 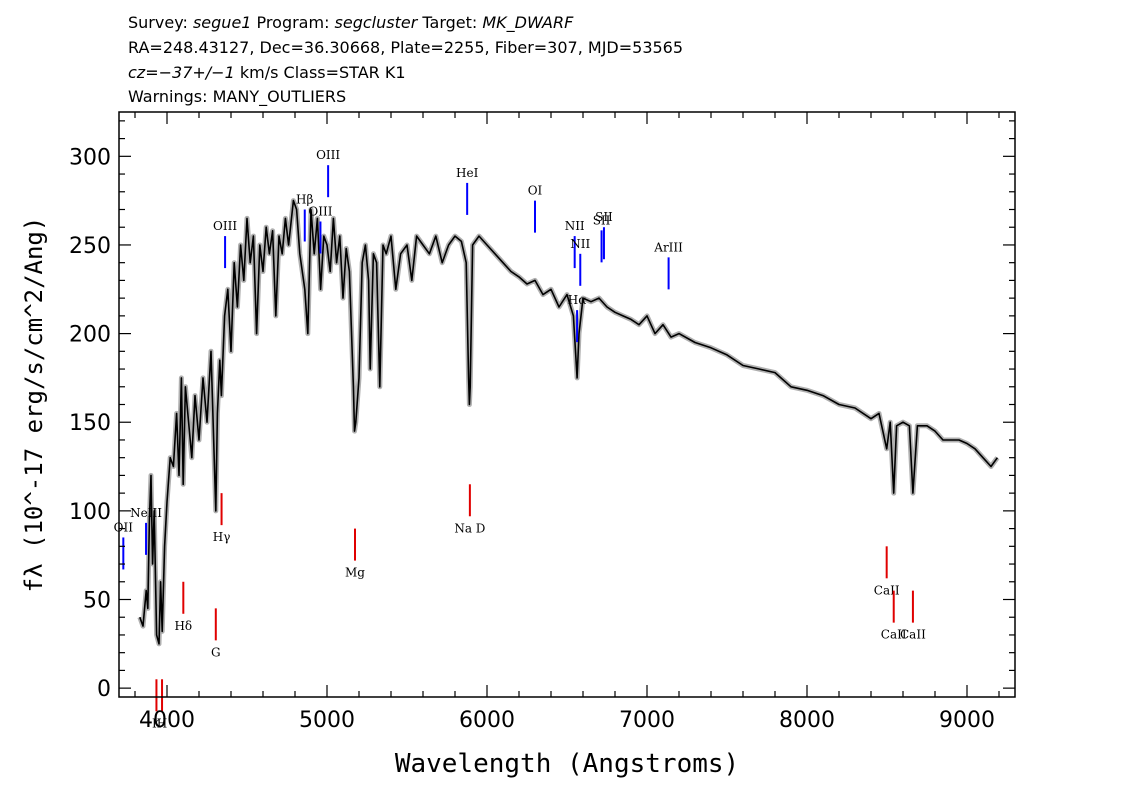 What do you see at coordinates (668, 247) in the screenshot?
I see `emission-label: ArIII` at bounding box center [668, 247].